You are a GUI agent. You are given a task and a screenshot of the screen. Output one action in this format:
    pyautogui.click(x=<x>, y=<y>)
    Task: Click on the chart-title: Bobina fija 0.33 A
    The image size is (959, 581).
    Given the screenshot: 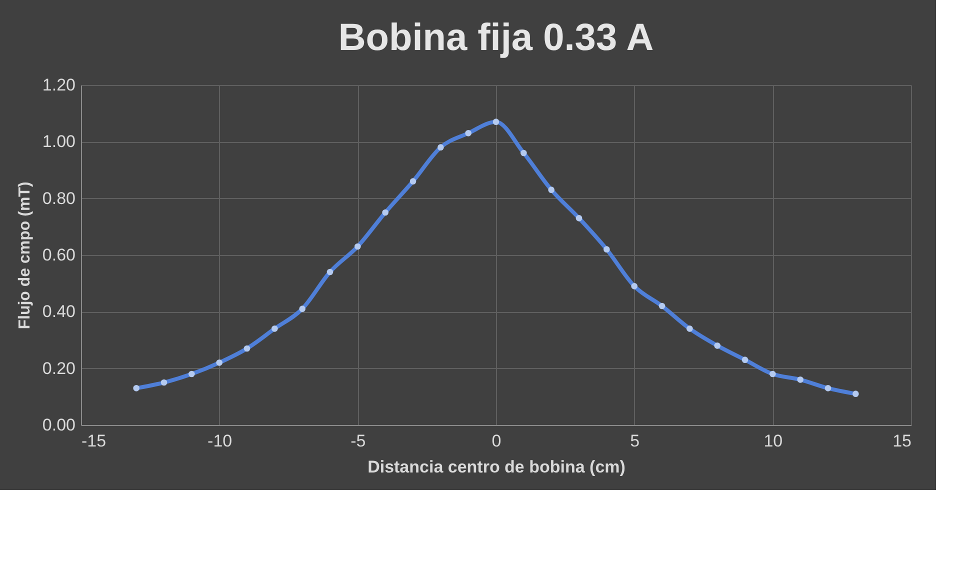 What is the action you would take?
    pyautogui.click(x=496, y=38)
    